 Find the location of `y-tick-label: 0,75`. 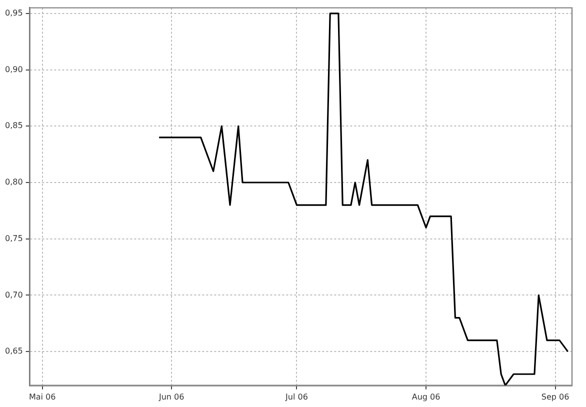

y-tick-label: 0,75 is located at coordinates (14, 238).